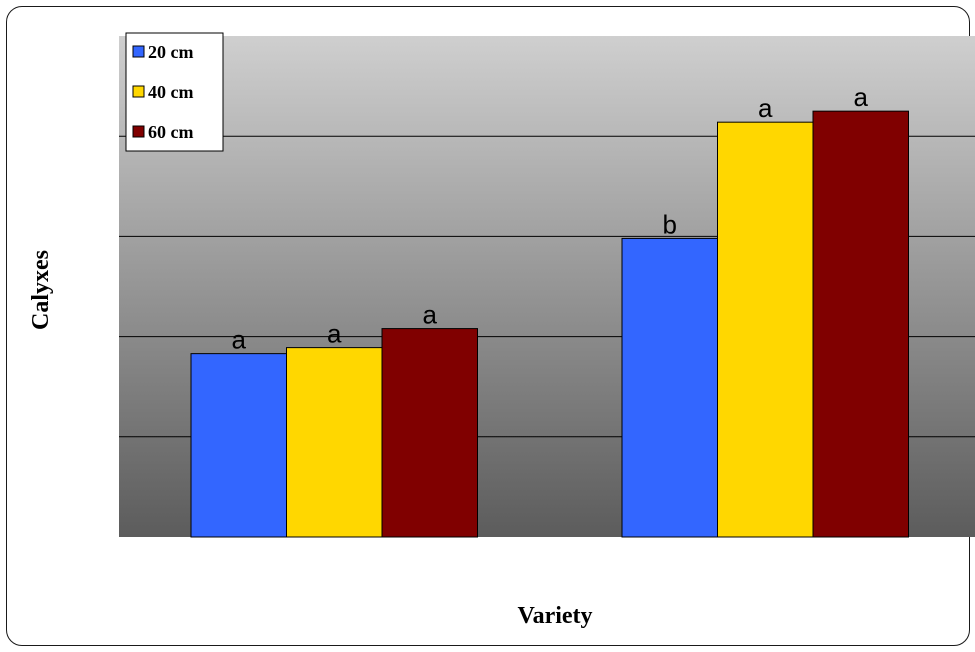  What do you see at coordinates (170, 52) in the screenshot?
I see `legend-label: 20 cm` at bounding box center [170, 52].